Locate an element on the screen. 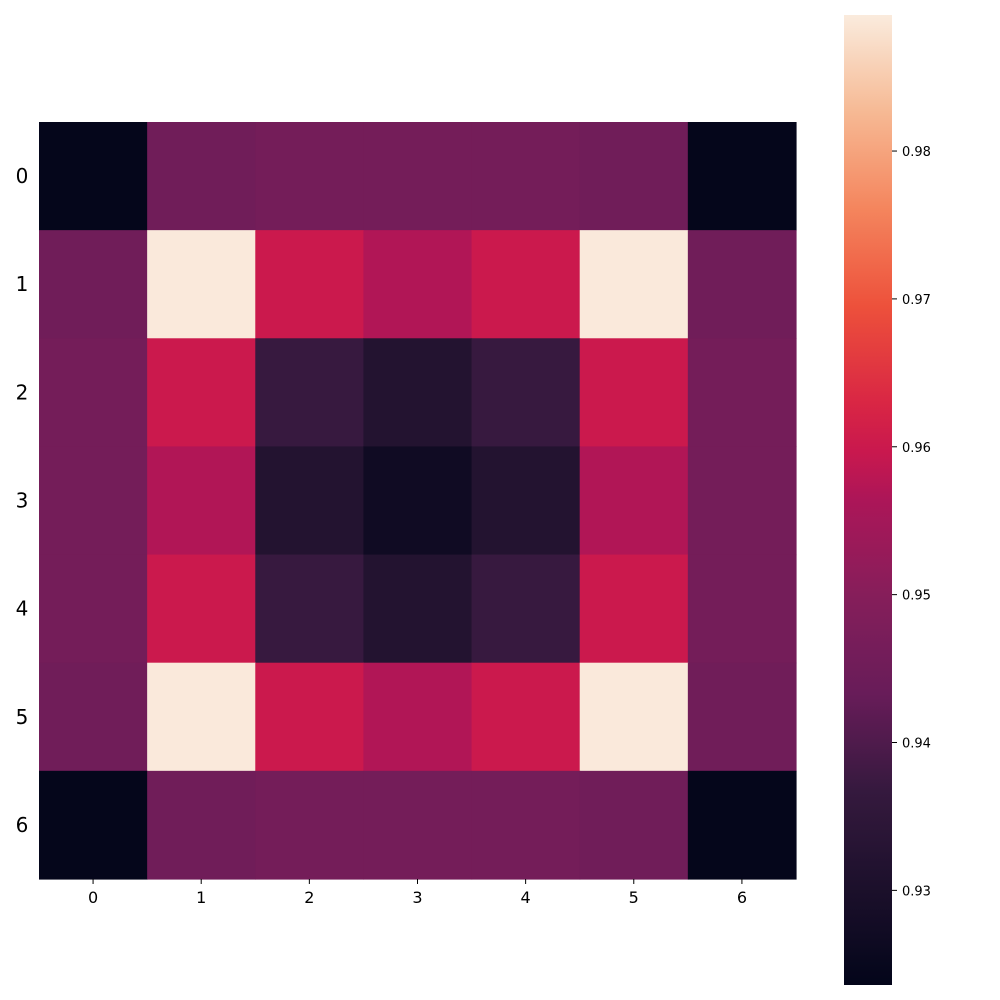 The width and height of the screenshot is (1000, 1000). colorbar-tick-label: 0.93 is located at coordinates (916, 891).